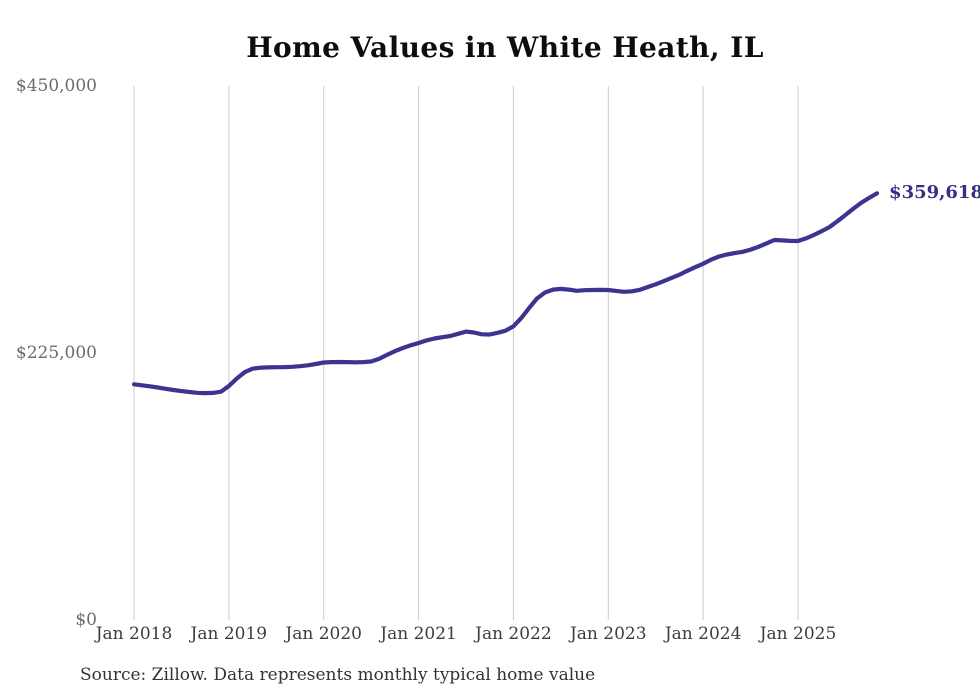 The image size is (980, 699). I want to click on y-axis-tick-label: $225,000, so click(56, 353).